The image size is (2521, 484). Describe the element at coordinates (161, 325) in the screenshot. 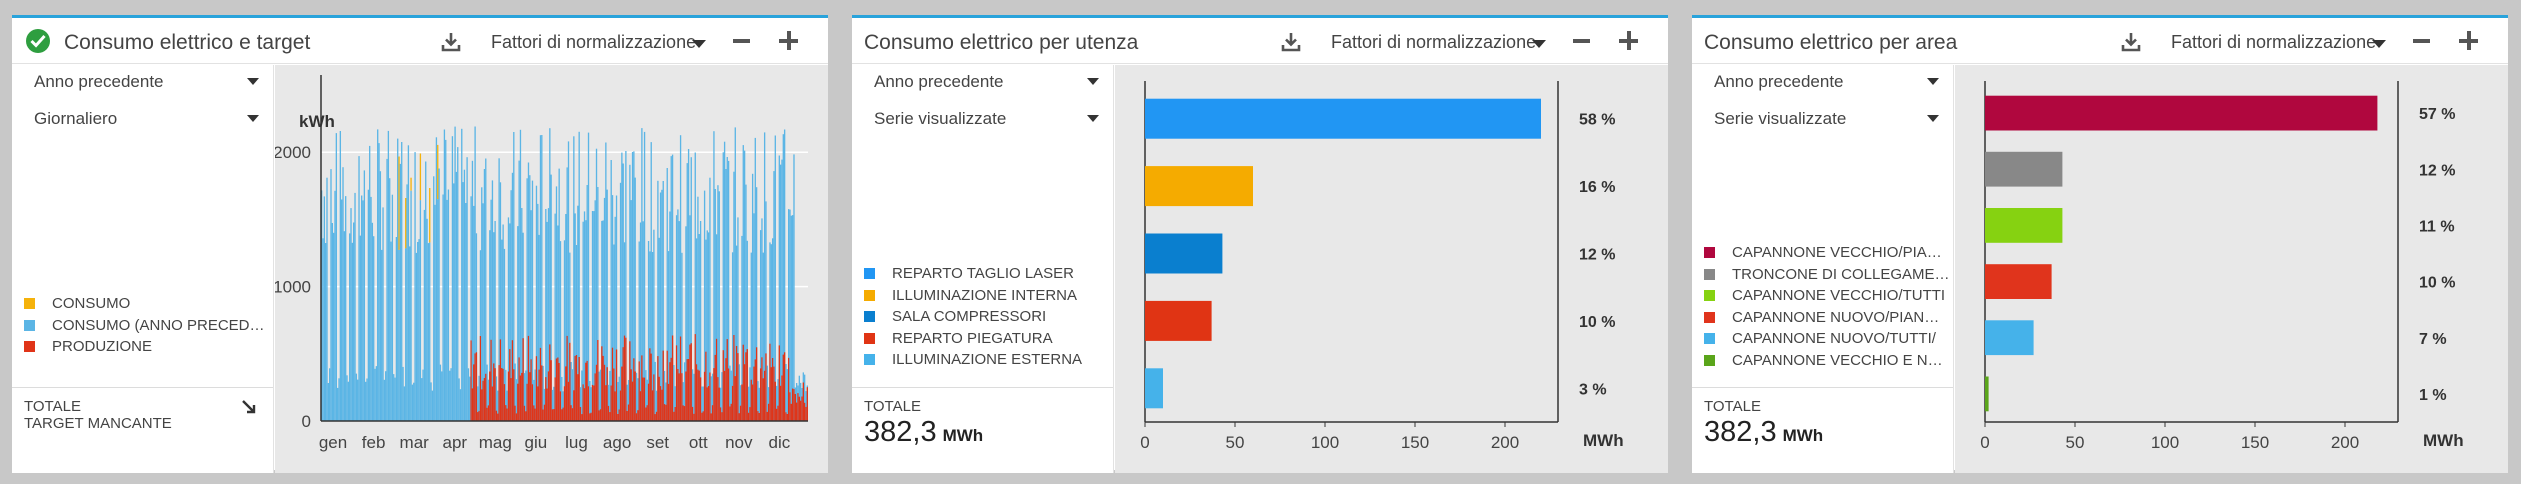

I see `legend-label: CONSUMO (ANNO PRECEDENTE)` at that location.